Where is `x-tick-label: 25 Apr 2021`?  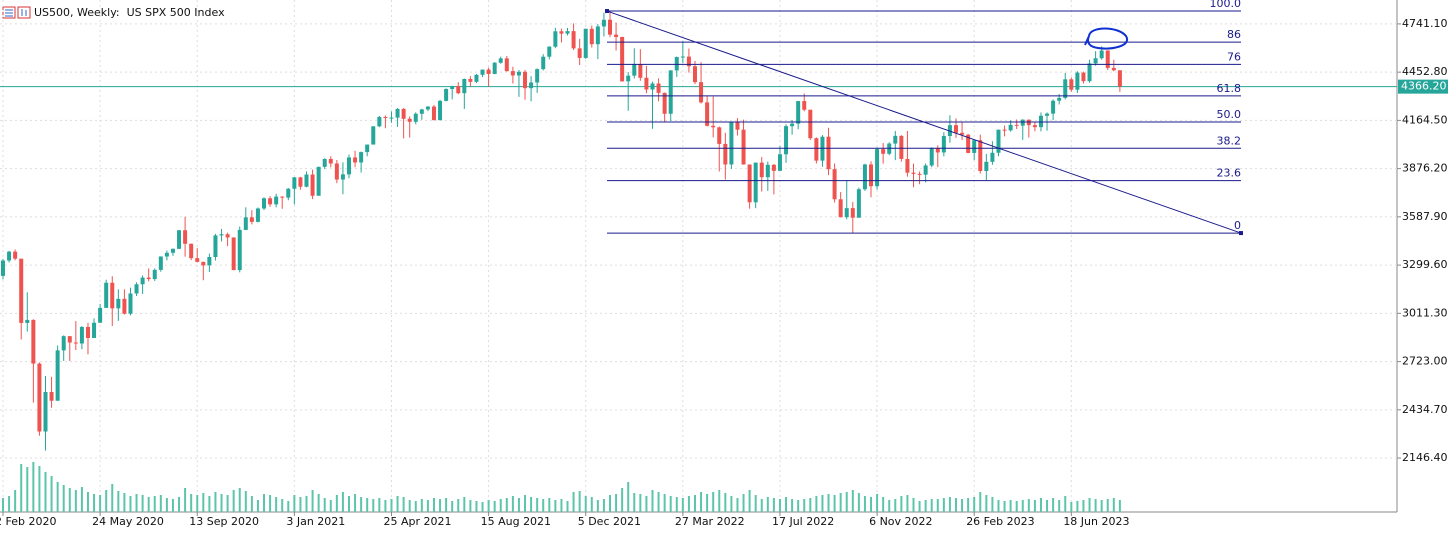 x-tick-label: 25 Apr 2021 is located at coordinates (417, 521).